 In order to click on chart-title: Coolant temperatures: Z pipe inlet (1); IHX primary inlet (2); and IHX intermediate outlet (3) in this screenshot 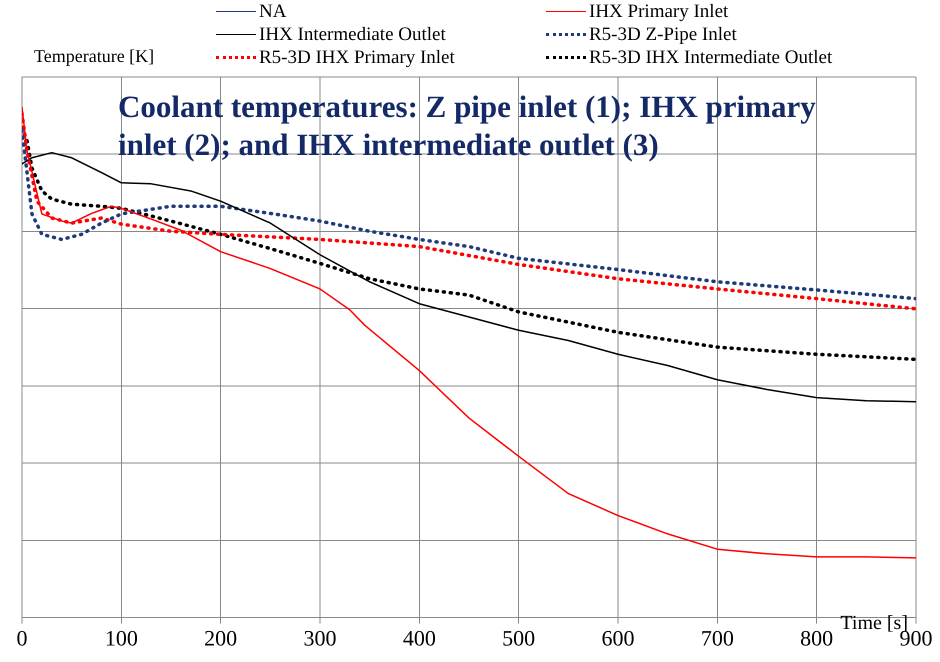, I will do `click(467, 126)`.